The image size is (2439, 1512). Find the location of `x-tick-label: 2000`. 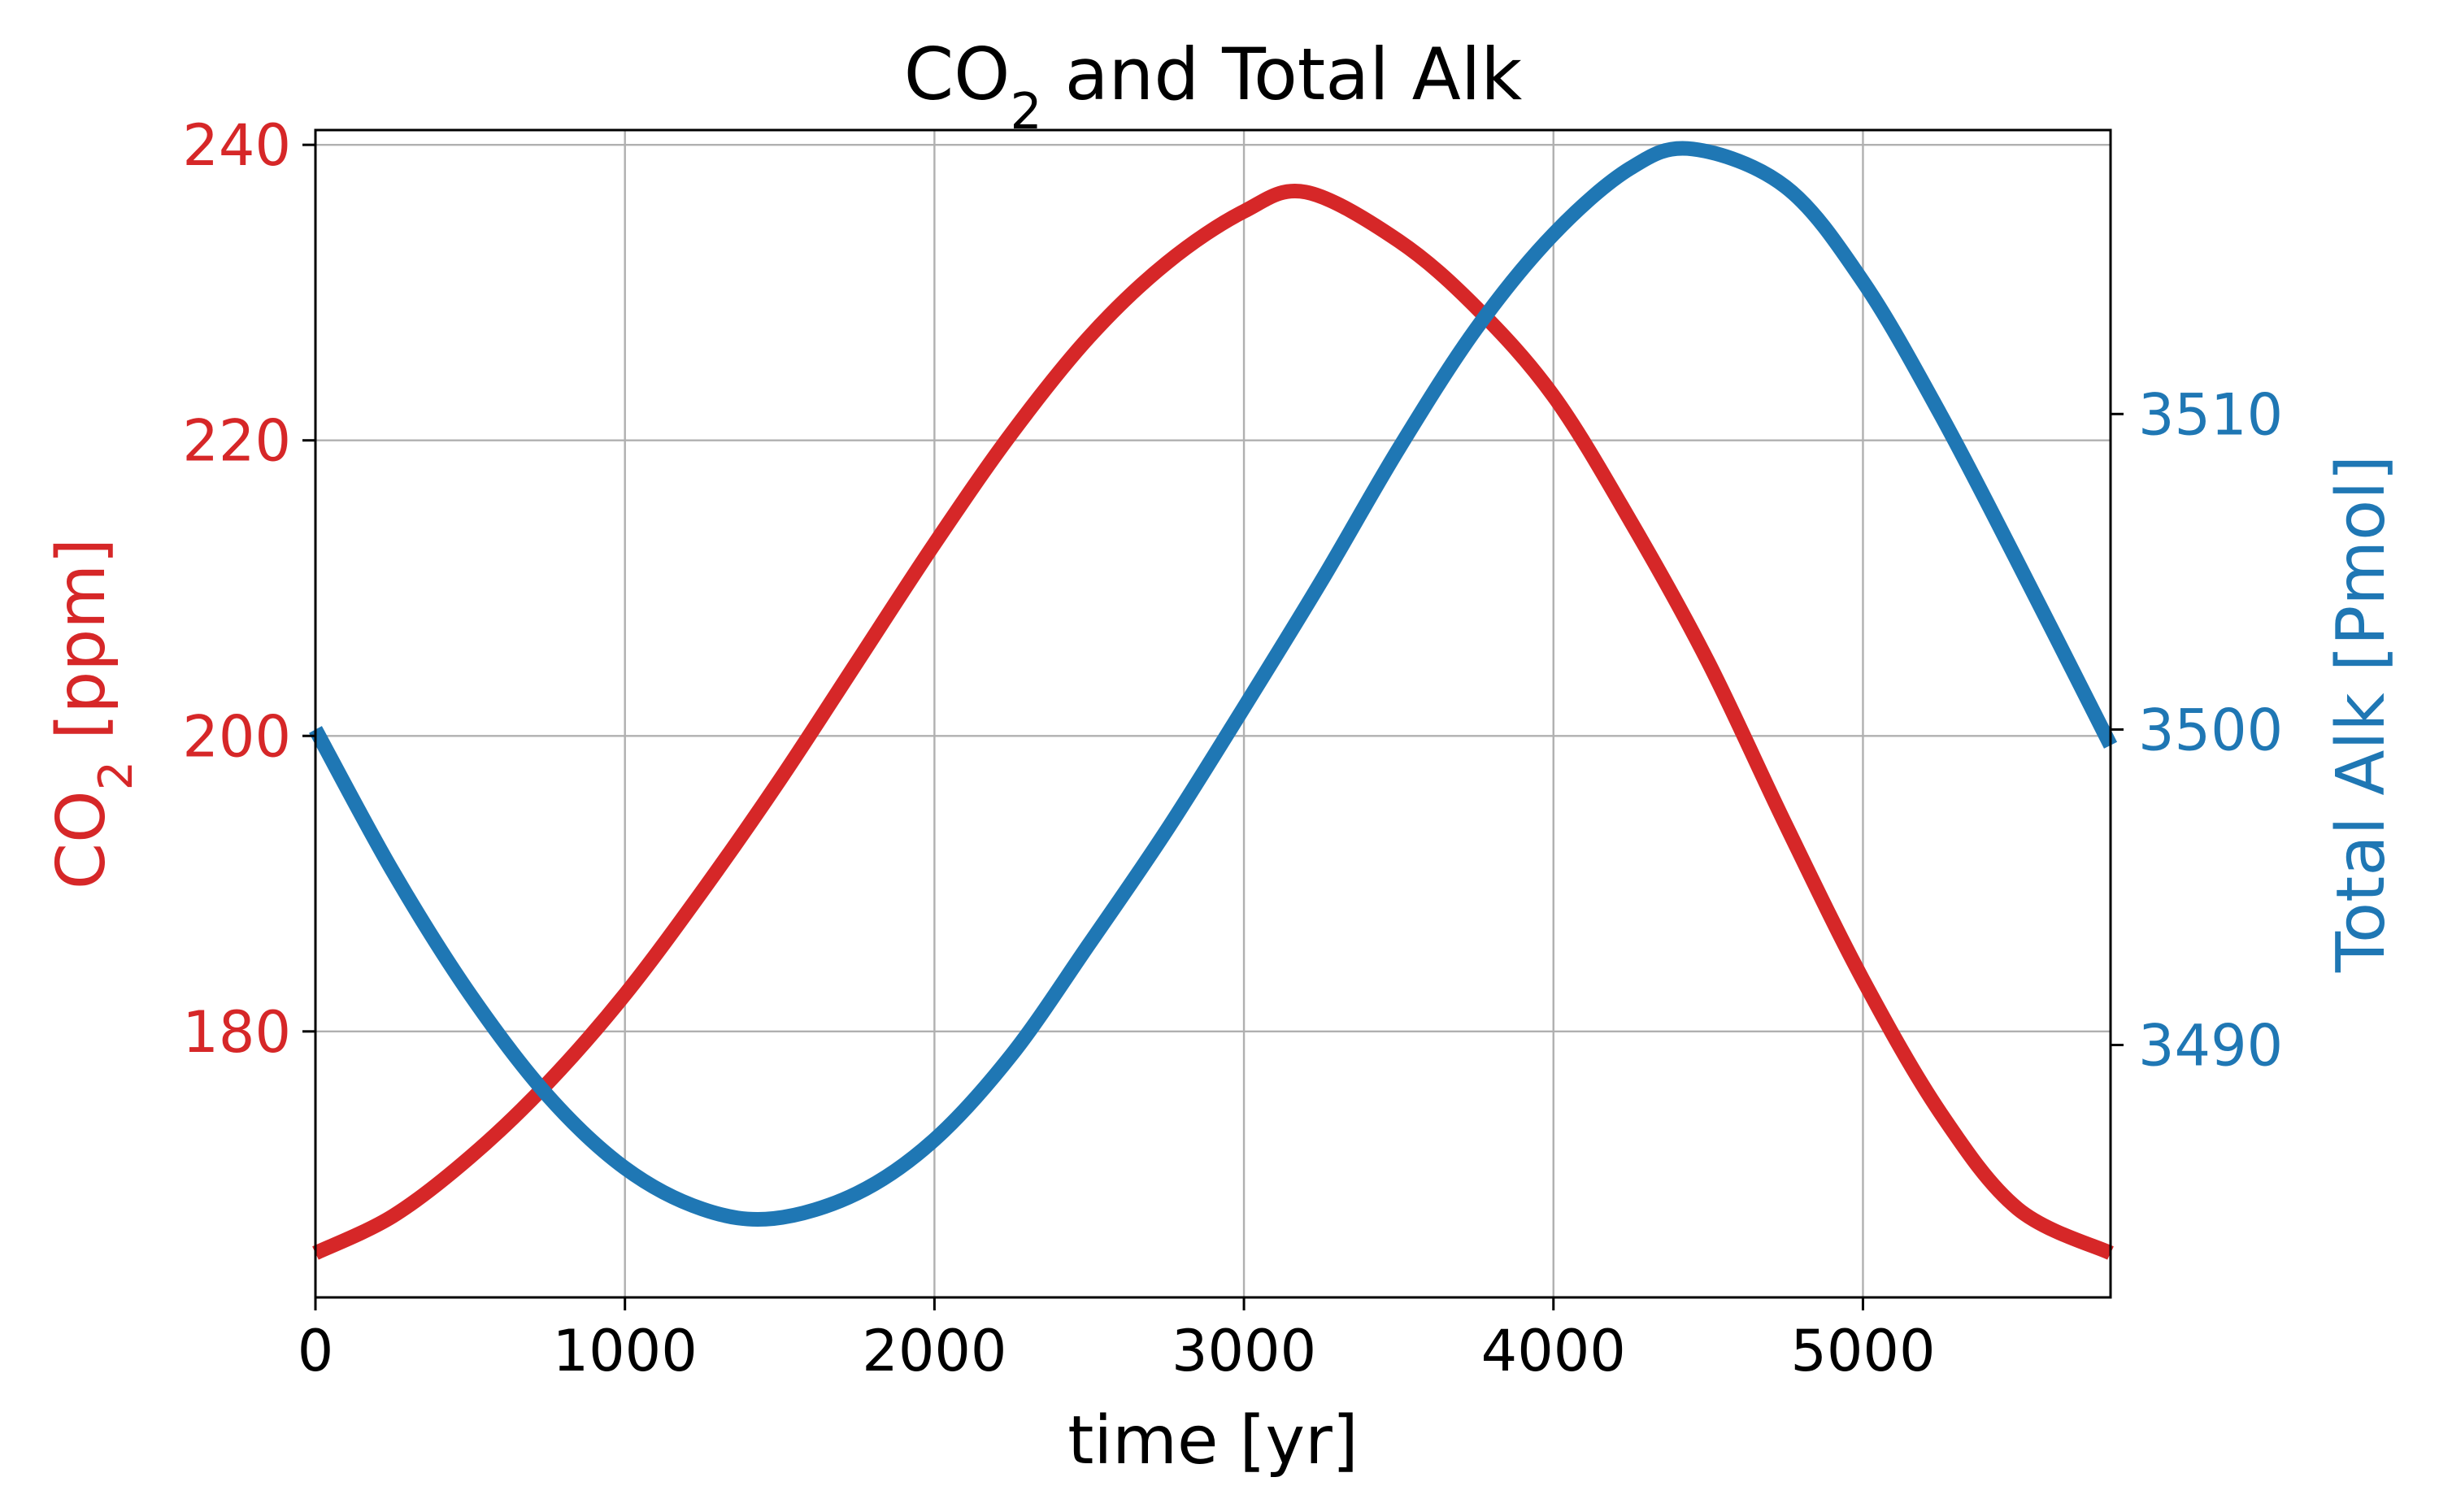

x-tick-label: 2000 is located at coordinates (934, 1351).